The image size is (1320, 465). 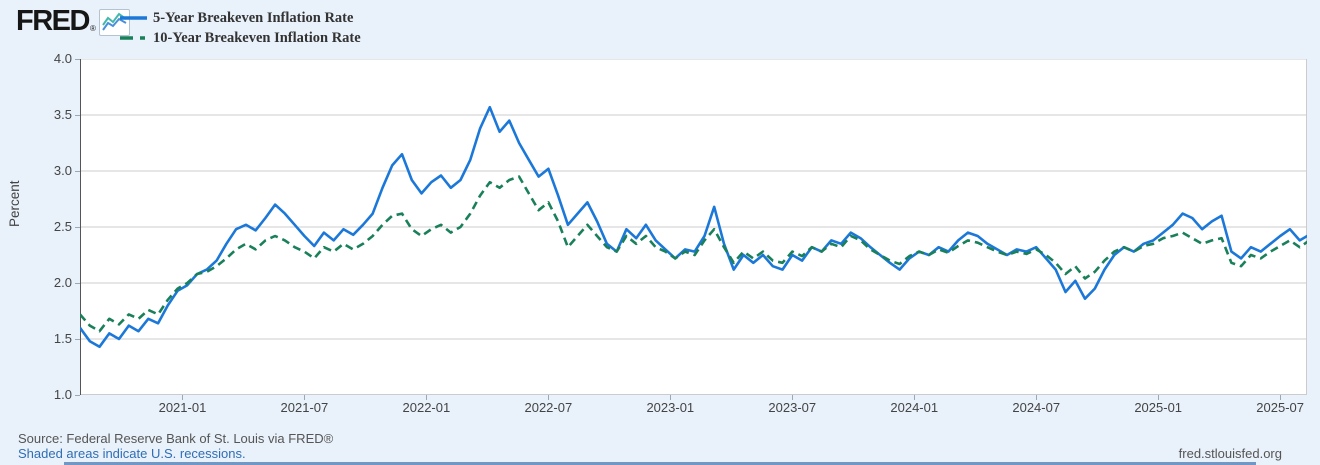 I want to click on x-tick-label: 2022-07, so click(x=548, y=407).